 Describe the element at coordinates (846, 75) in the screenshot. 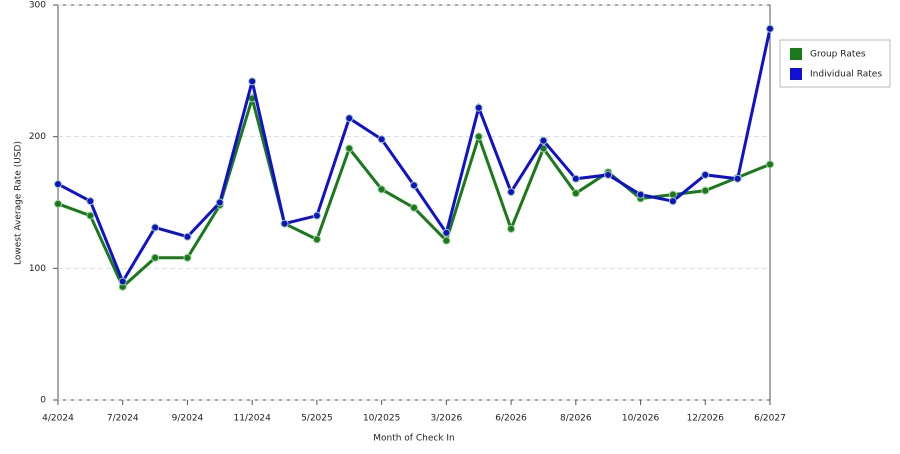

I see `legend-label: Individual Rates` at that location.